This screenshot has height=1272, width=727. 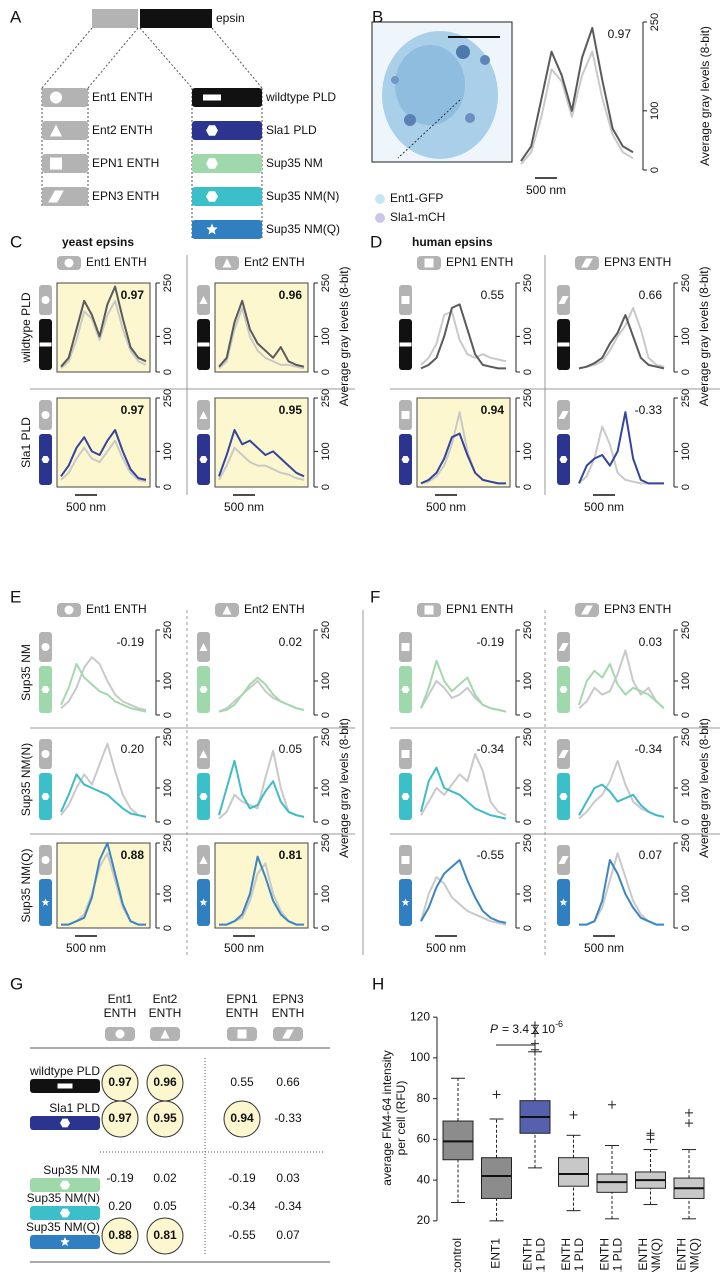 What do you see at coordinates (491, 749) in the screenshot?
I see `correlation: -0.34` at bounding box center [491, 749].